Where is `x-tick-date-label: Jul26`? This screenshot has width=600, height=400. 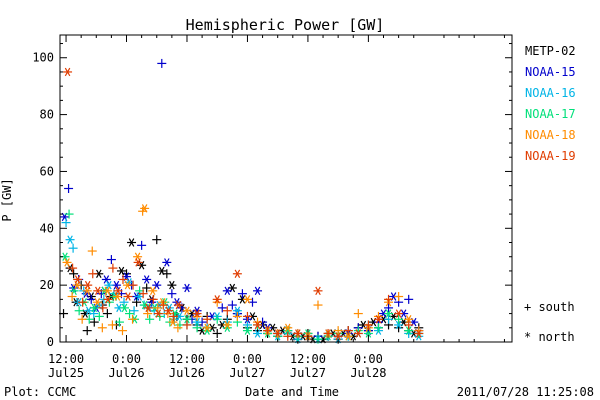 x-tick-date-label: Jul26 is located at coordinates (187, 373).